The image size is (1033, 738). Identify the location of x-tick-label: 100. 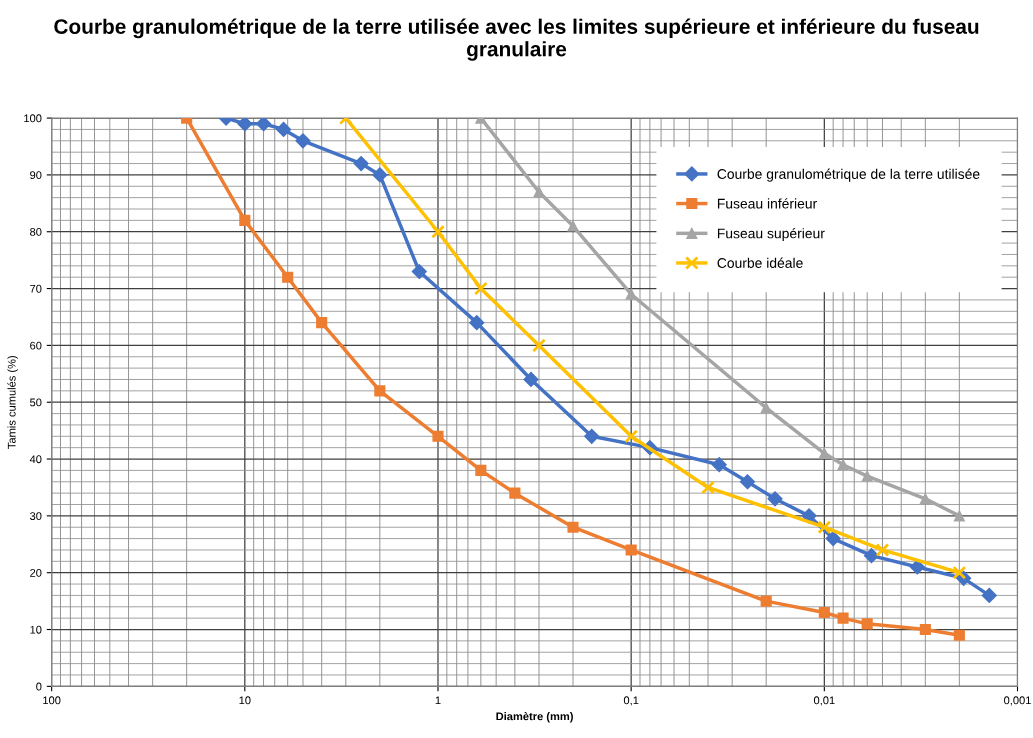
(52, 700).